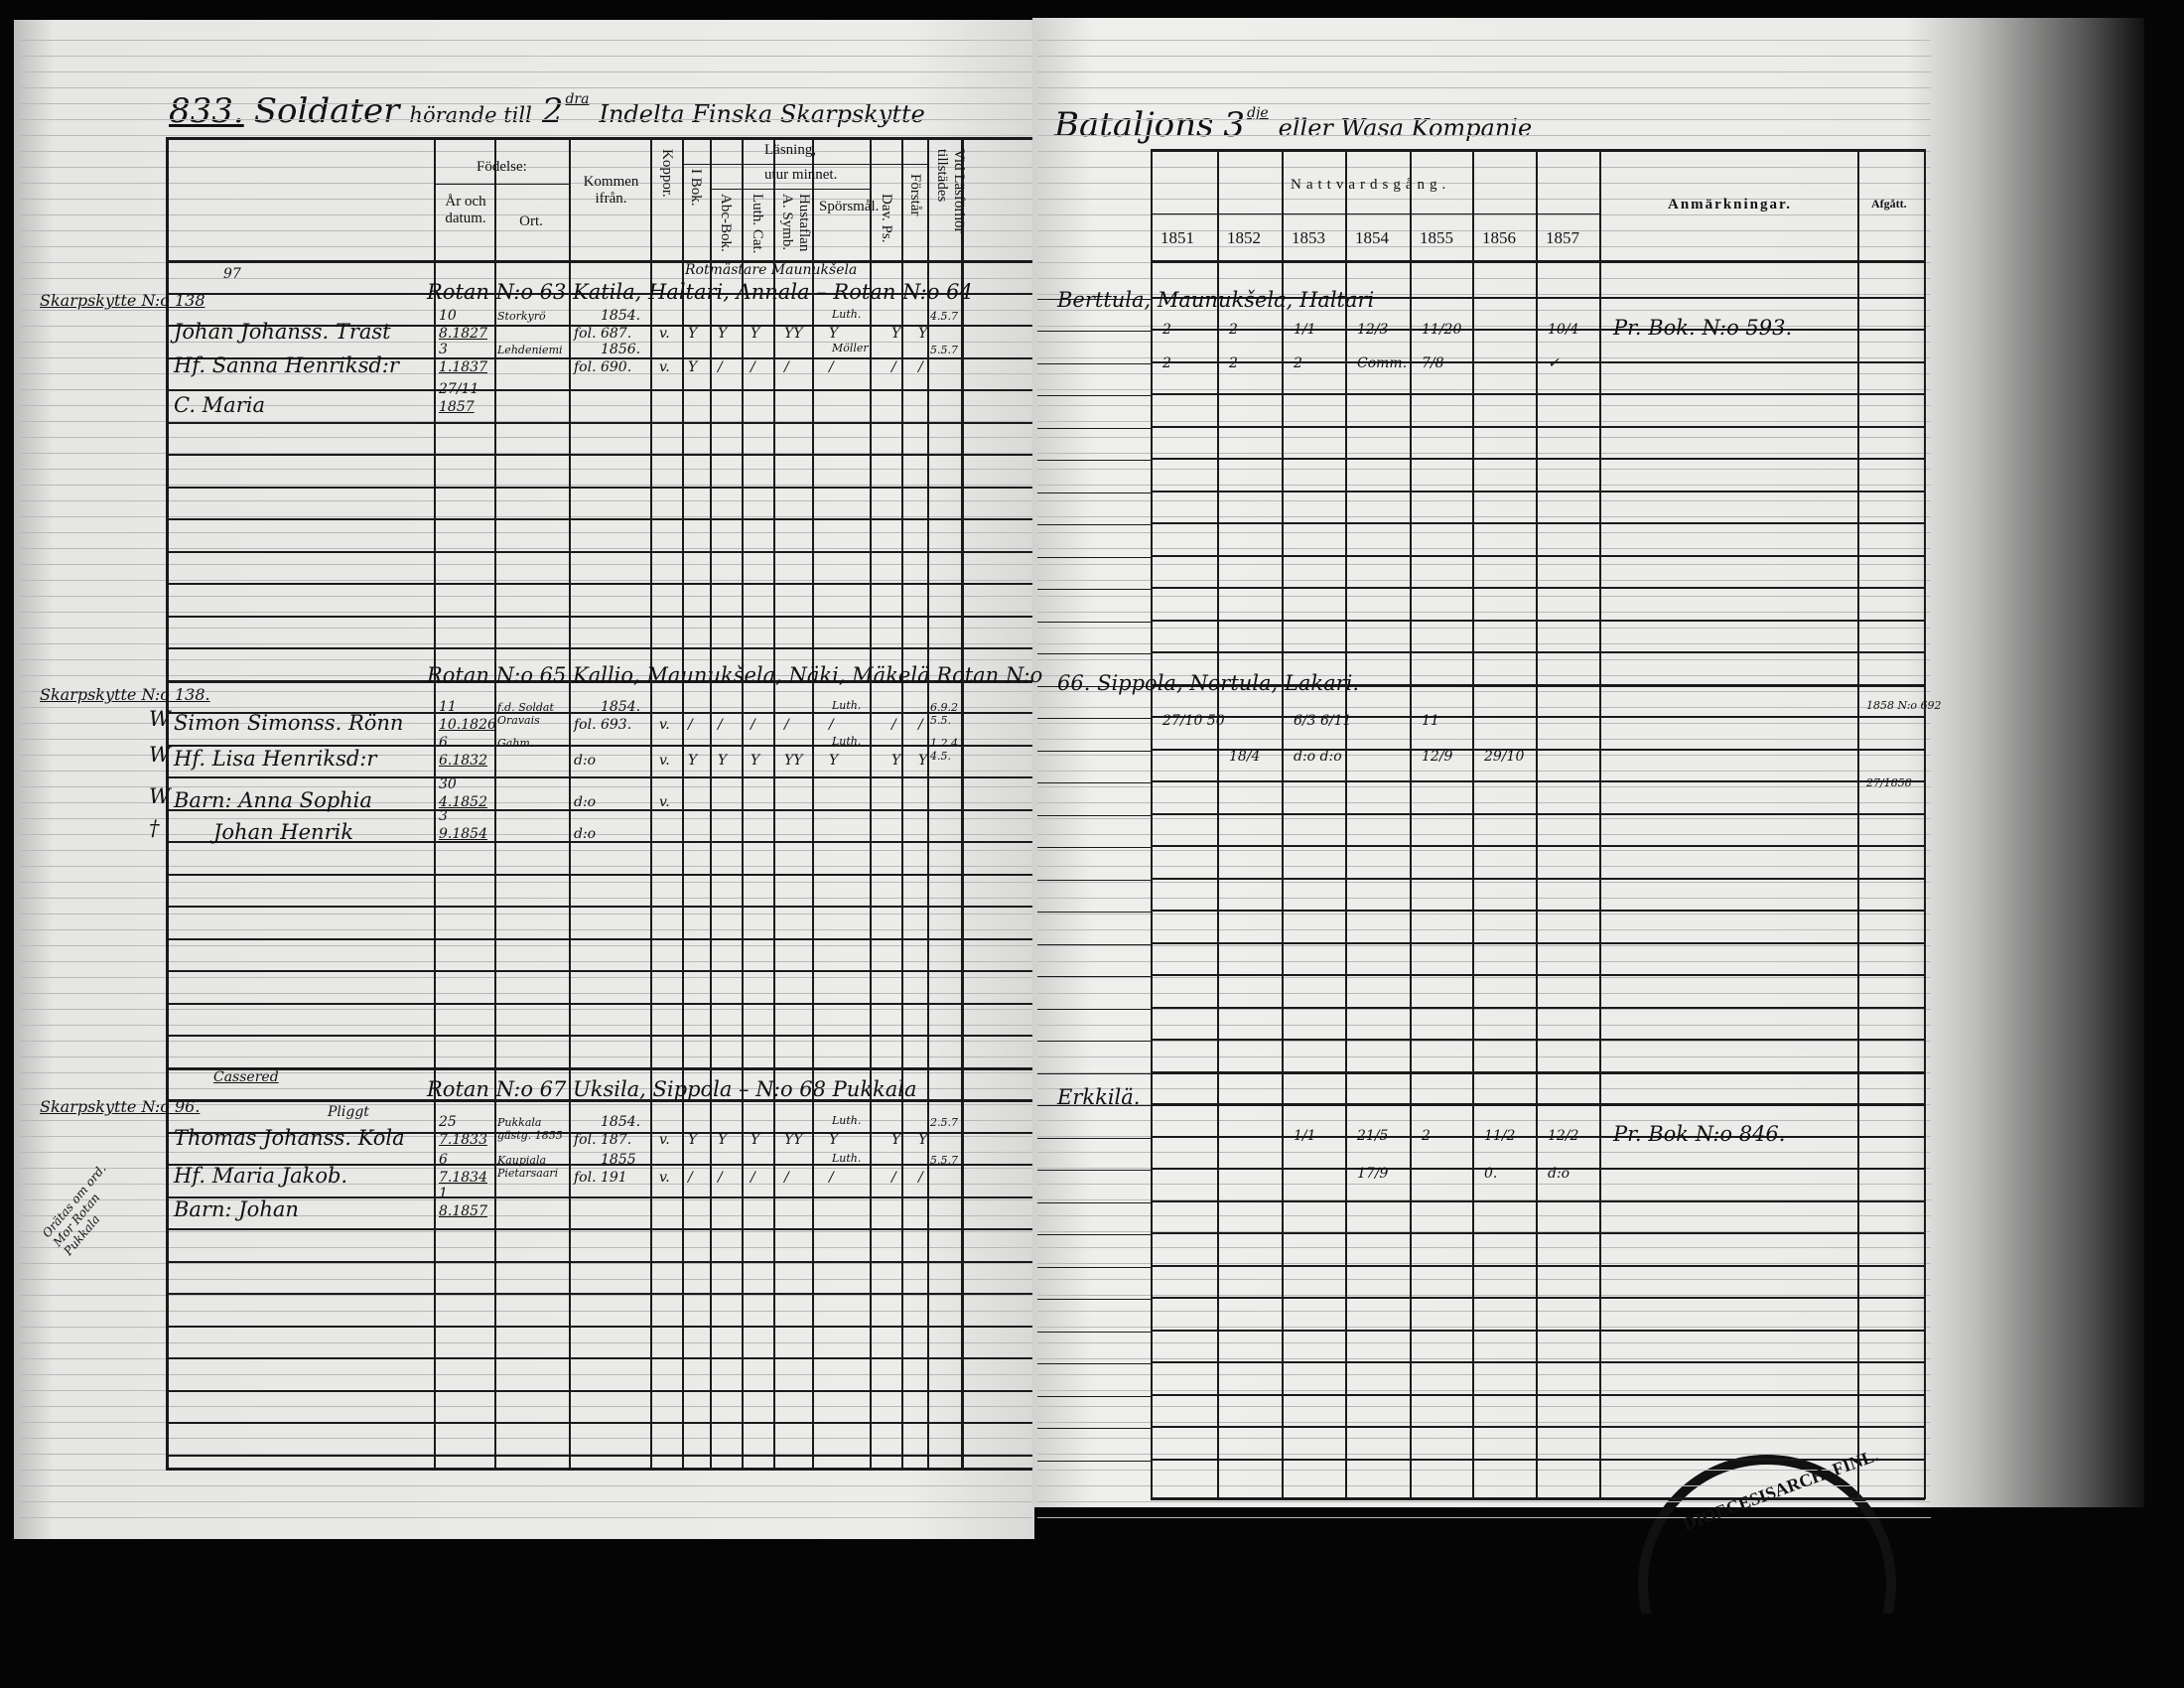 The image size is (2184, 1688). I want to click on lasforhor-value: 5.5.7, so click(944, 1160).